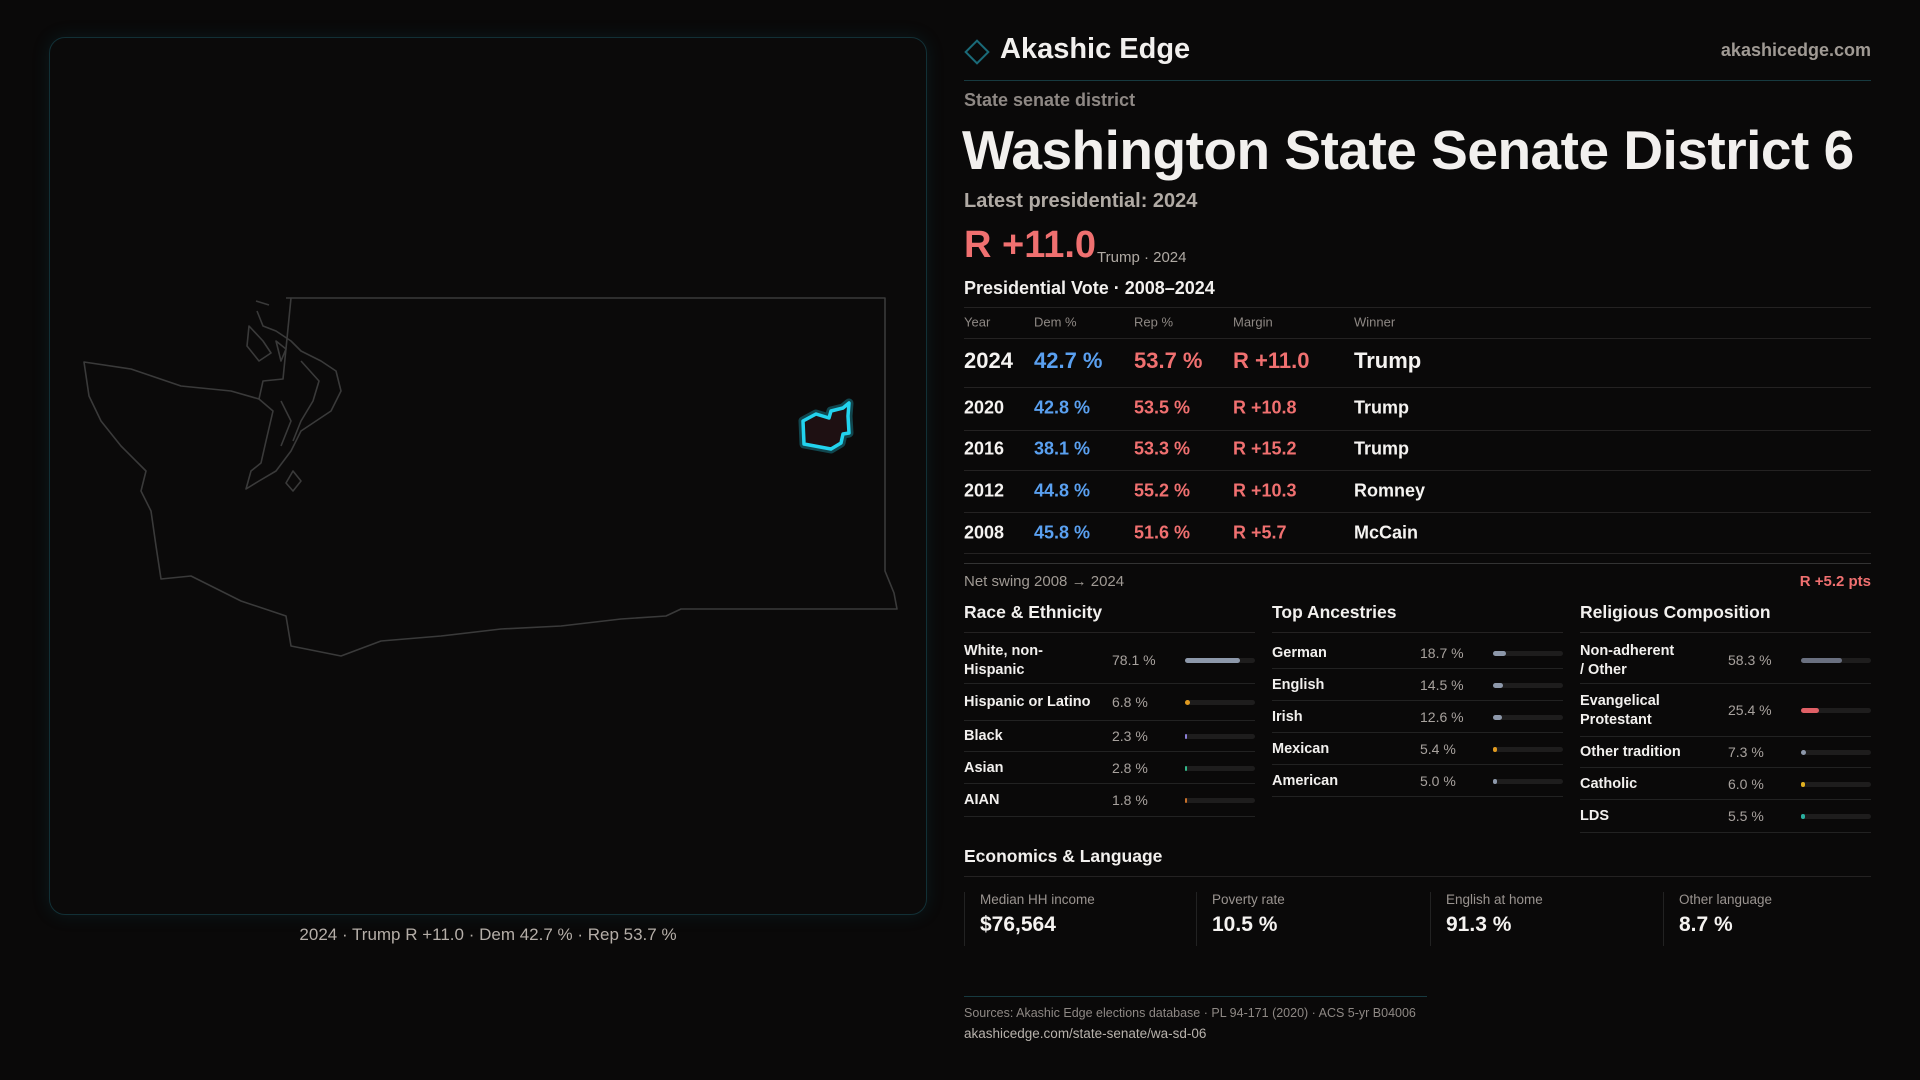 This screenshot has height=1080, width=1920. Describe the element at coordinates (1195, 996) in the screenshot. I see `footer-divider` at that location.